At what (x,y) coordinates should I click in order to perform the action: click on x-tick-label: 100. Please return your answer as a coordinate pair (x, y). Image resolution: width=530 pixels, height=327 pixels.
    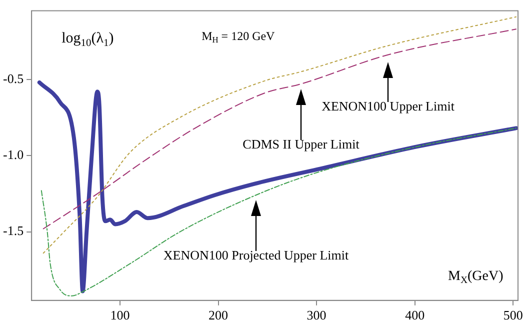
    Looking at the image, I should click on (120, 315).